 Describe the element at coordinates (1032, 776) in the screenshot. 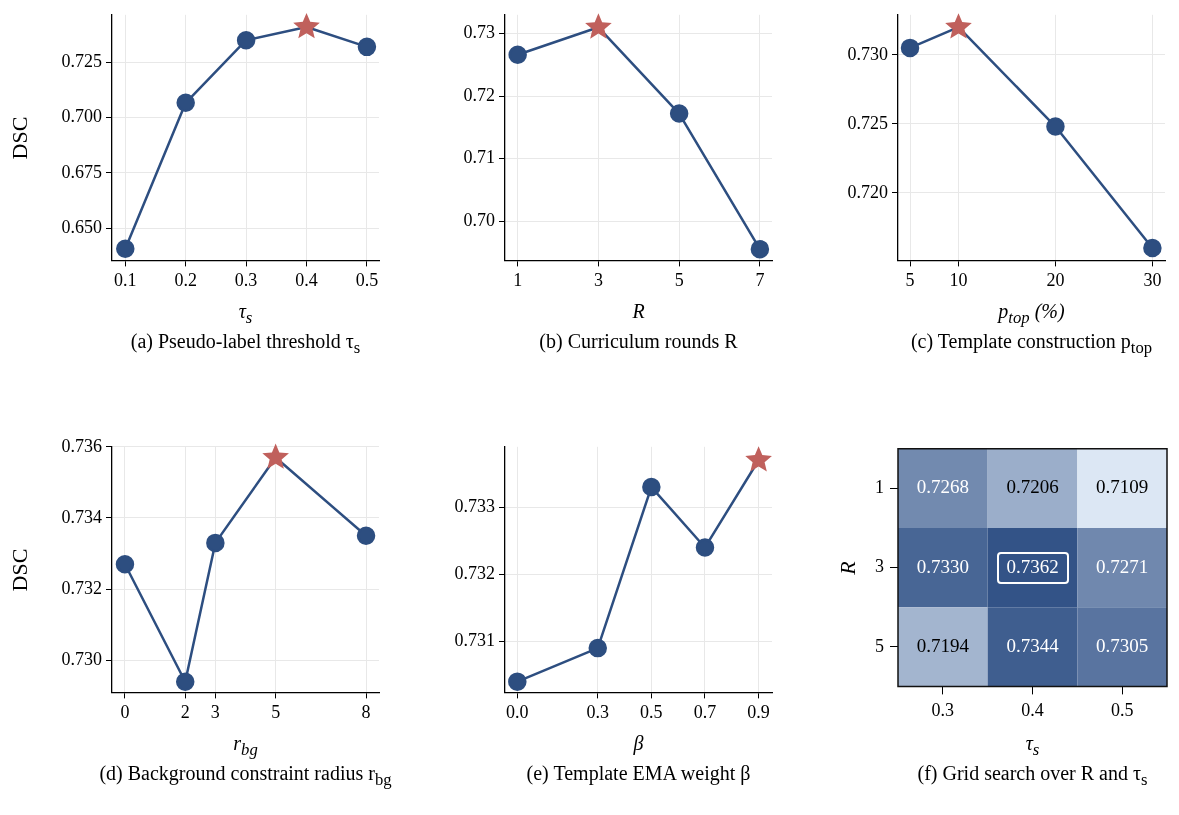

I see `text: (f) Grid search over R and τ$_{s}$` at that location.